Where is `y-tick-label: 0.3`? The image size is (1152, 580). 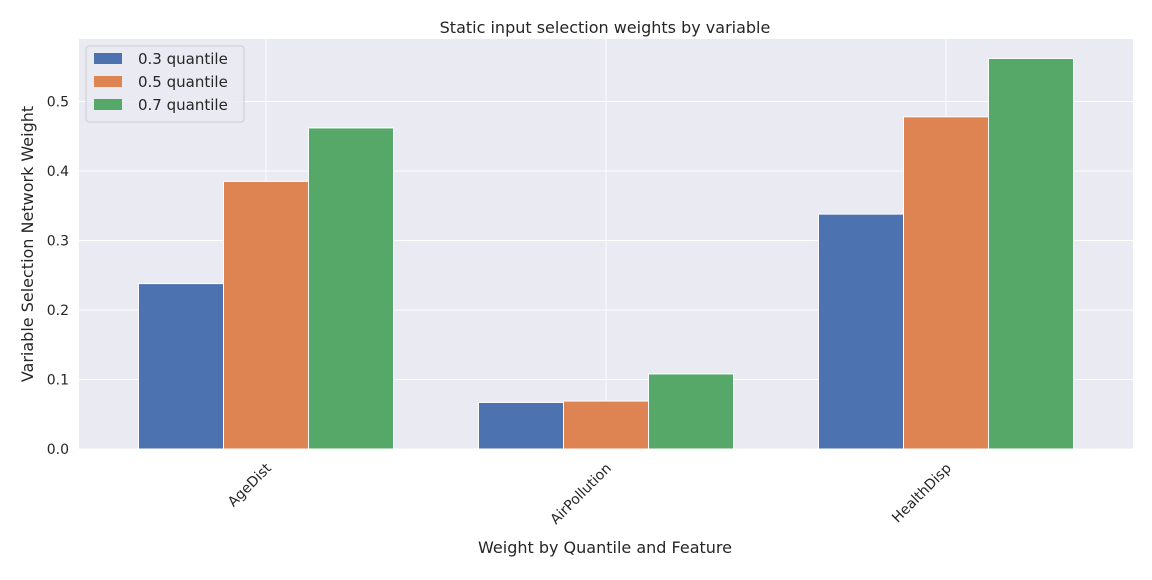 y-tick-label: 0.3 is located at coordinates (58, 242).